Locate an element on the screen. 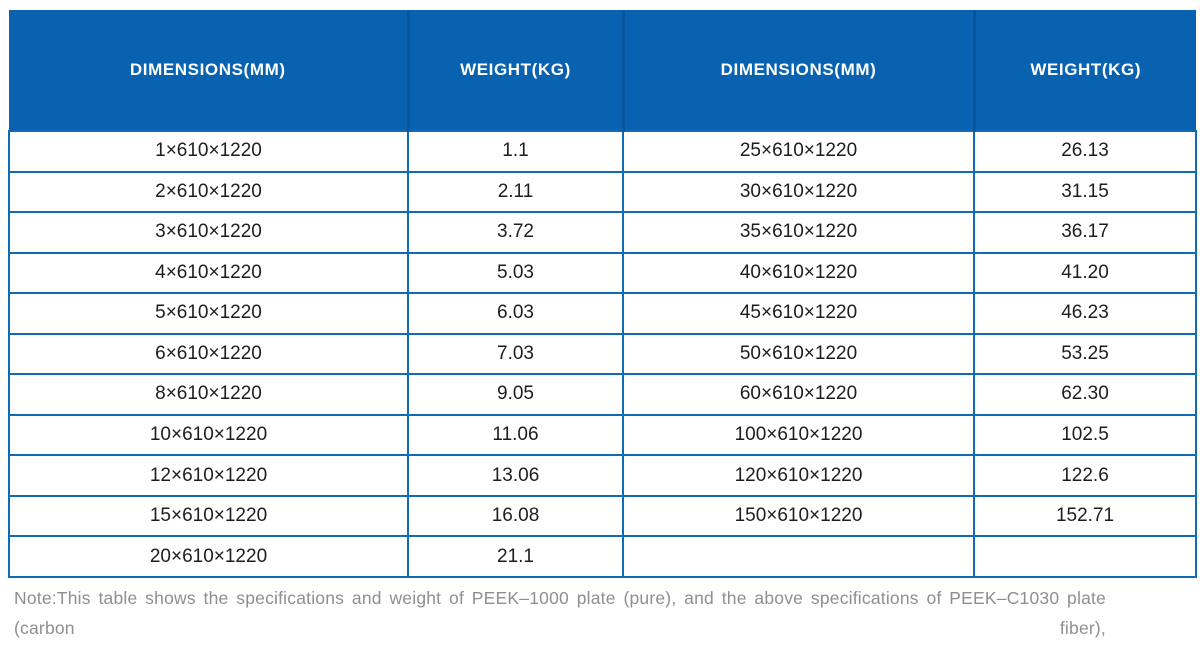 This screenshot has height=648, width=1200. weight-cell is located at coordinates (1085, 556).